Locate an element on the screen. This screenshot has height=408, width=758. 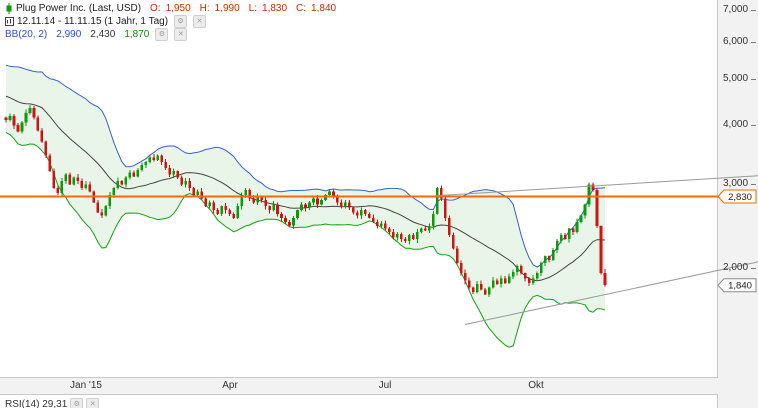
date-range-row: 12.11.14 - 11.11.15 (1 Jahr, 1 Tag) ⚙ ✕ is located at coordinates (170, 21).